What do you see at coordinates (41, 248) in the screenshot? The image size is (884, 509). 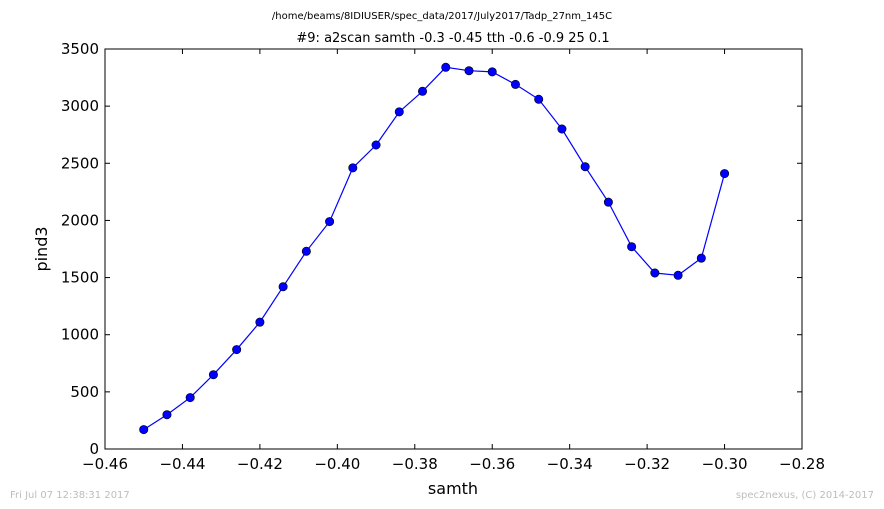 I see `y-axis-label: pind3` at bounding box center [41, 248].